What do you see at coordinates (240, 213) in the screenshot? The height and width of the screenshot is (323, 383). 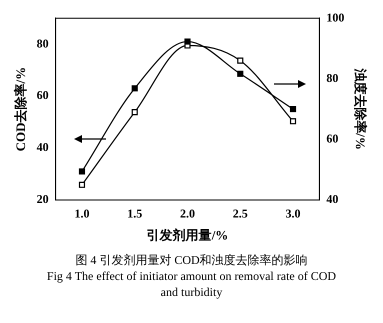 I see `x-tick-label: 2.5` at bounding box center [240, 213].